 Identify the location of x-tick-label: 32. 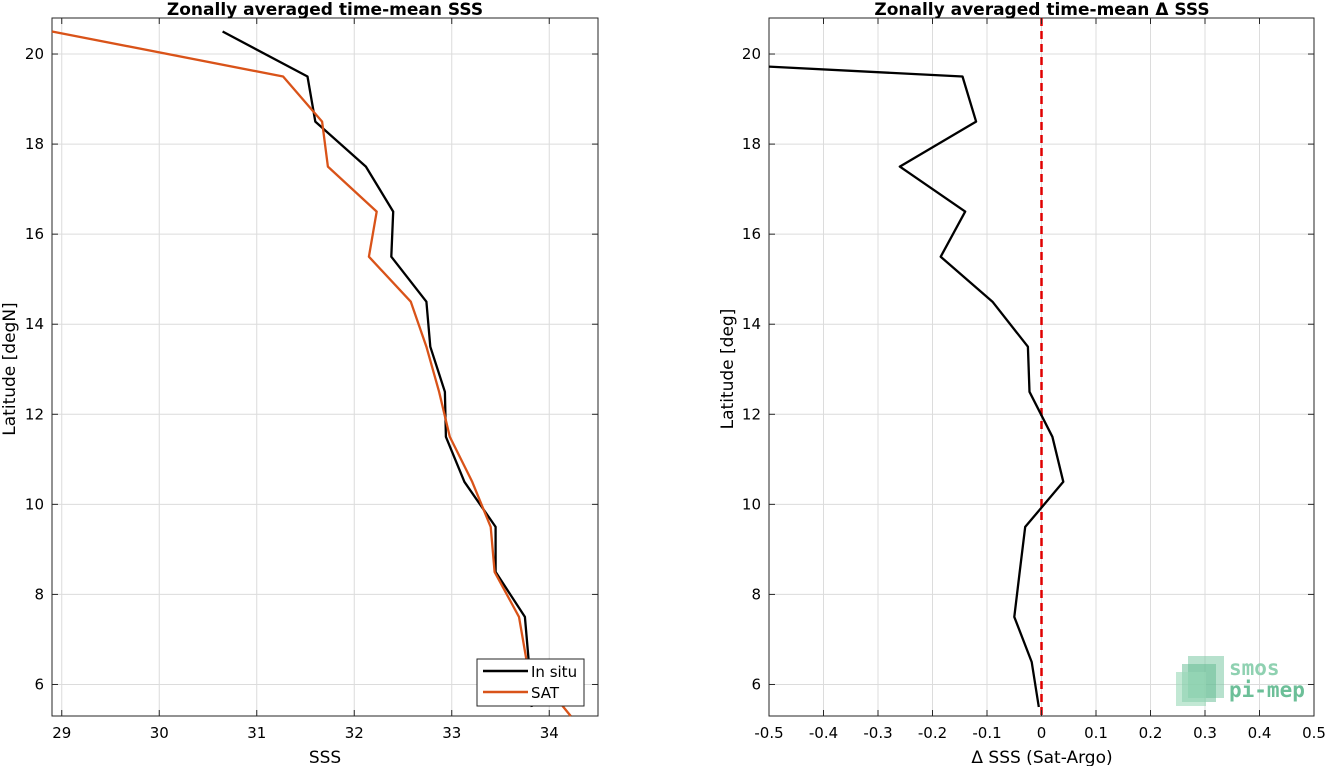
(354, 733).